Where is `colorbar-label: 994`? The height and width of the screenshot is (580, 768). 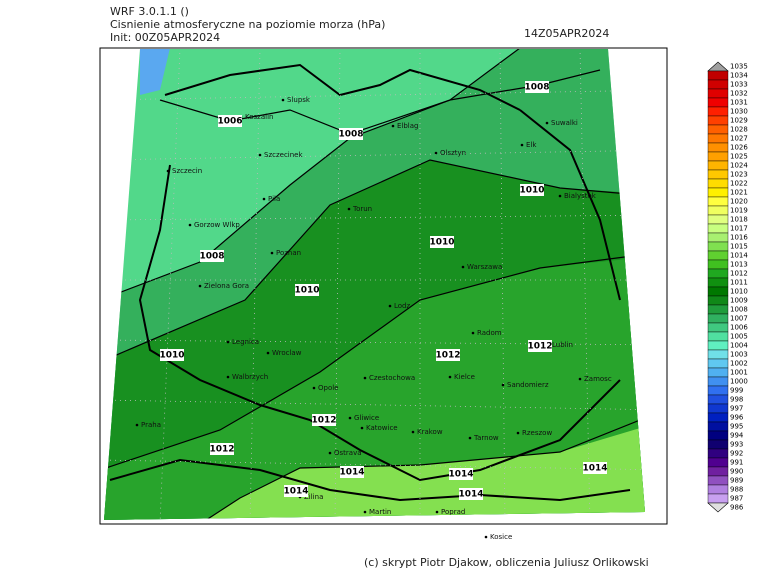 colorbar-label: 994 is located at coordinates (737, 436).